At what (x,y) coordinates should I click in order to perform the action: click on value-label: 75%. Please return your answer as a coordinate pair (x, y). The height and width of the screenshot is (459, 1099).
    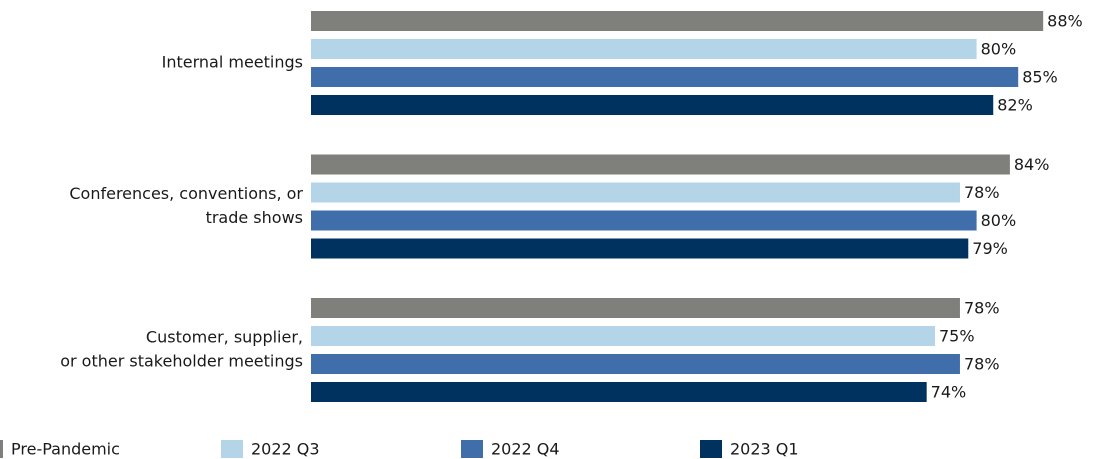
    Looking at the image, I should click on (957, 336).